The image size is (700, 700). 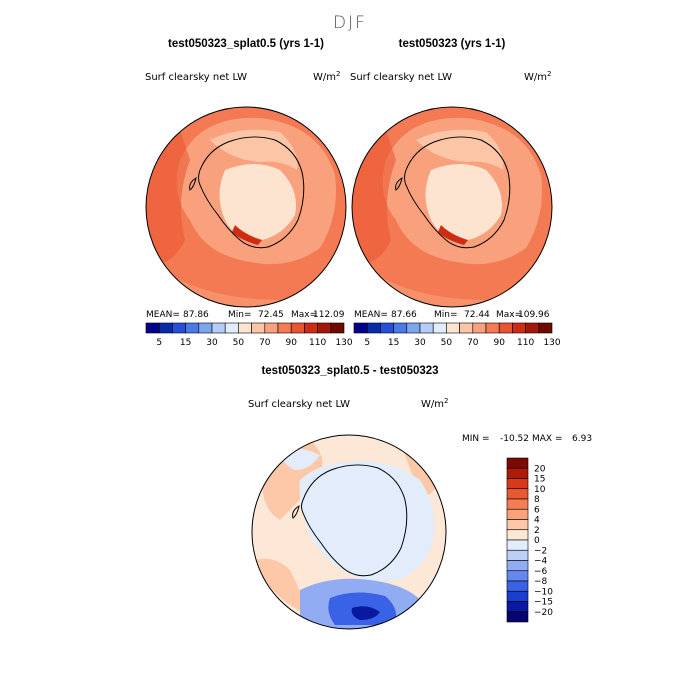 What do you see at coordinates (541, 562) in the screenshot?
I see `colorbar-tick-label: −4` at bounding box center [541, 562].